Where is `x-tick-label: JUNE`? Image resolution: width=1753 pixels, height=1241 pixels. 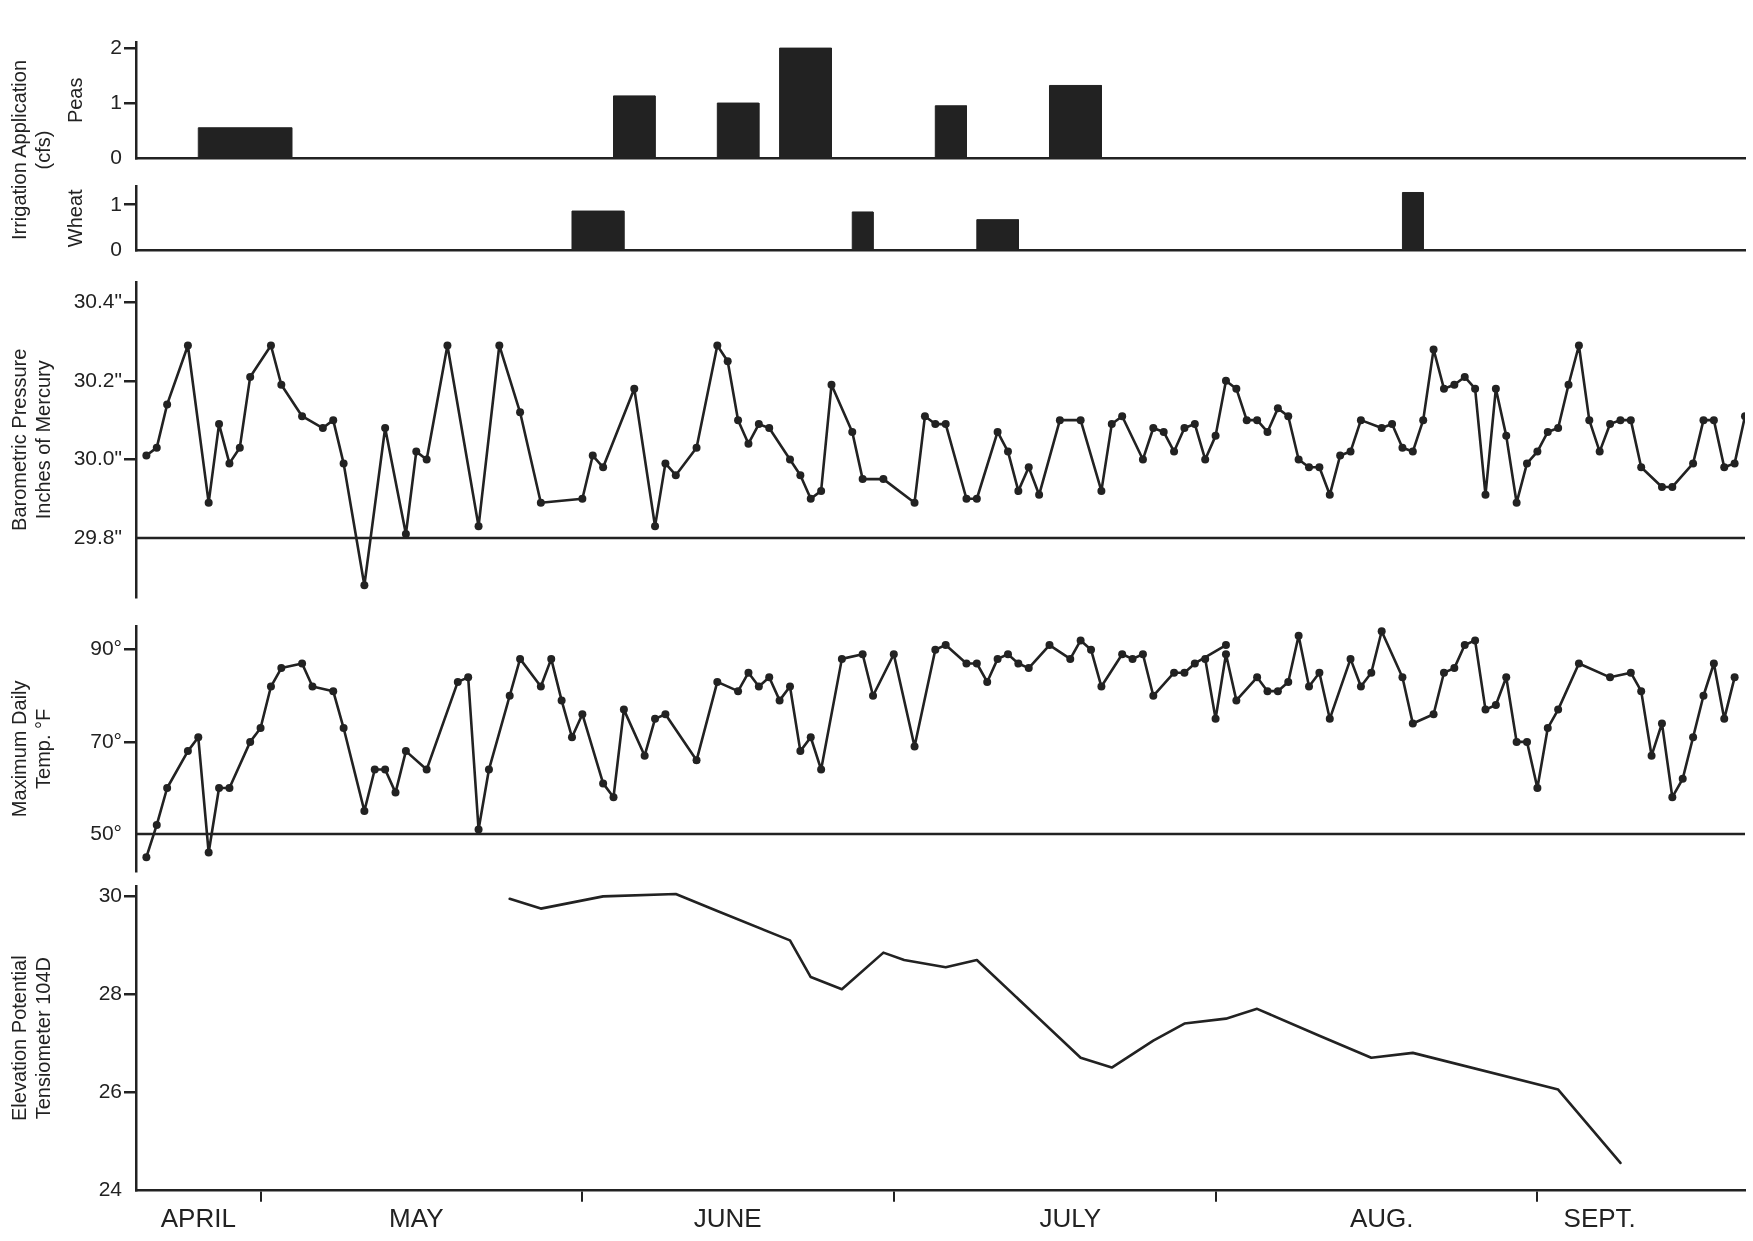 x-tick-label: JUNE is located at coordinates (727, 1217).